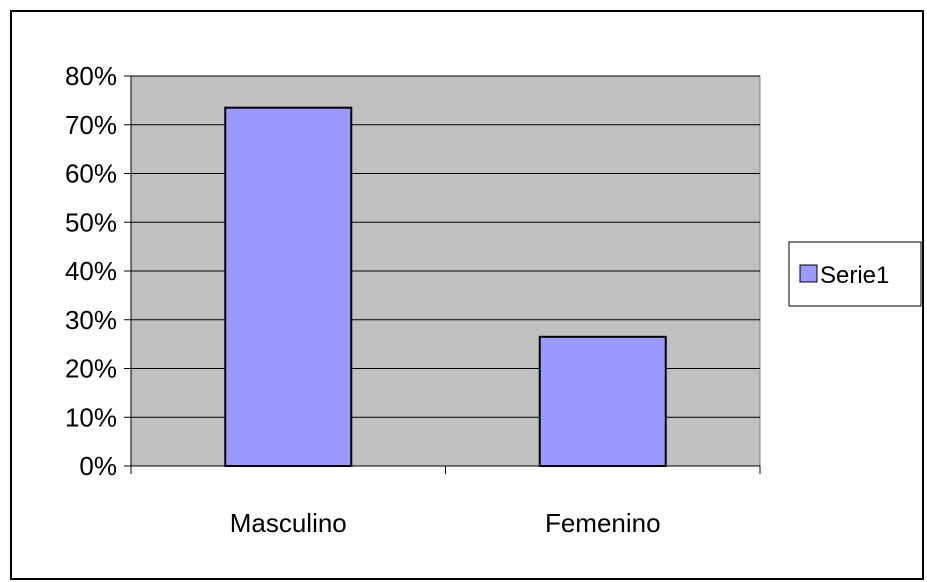 This screenshot has height=582, width=927. What do you see at coordinates (91, 271) in the screenshot?
I see `y-tick-label: 40%` at bounding box center [91, 271].